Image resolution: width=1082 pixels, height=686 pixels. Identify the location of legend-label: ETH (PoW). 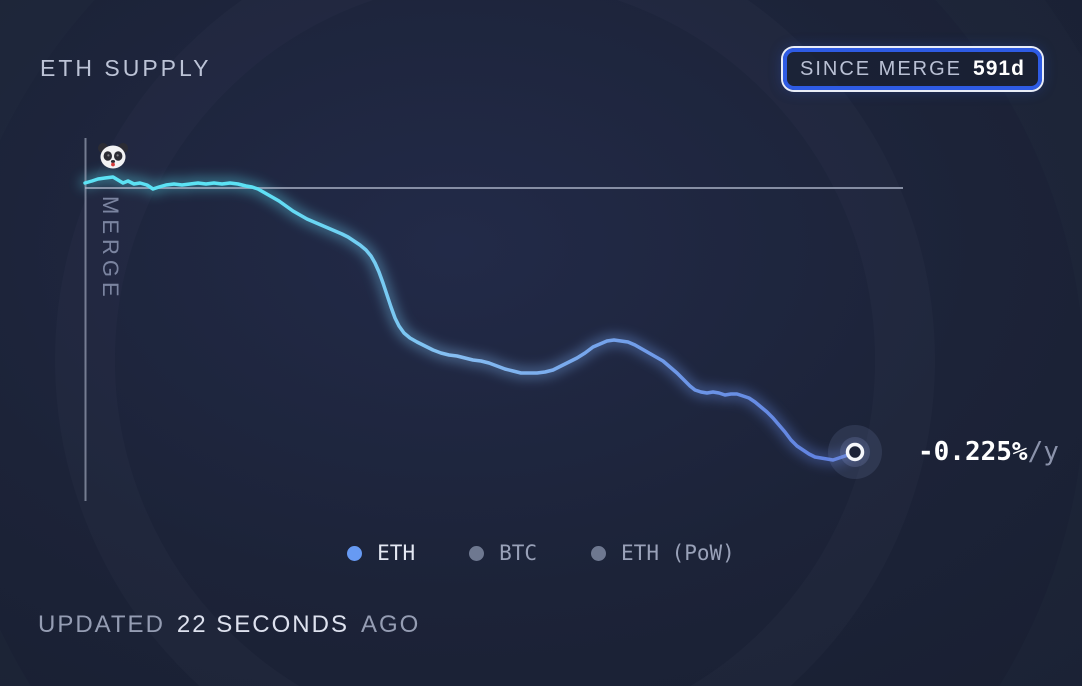
(678, 553).